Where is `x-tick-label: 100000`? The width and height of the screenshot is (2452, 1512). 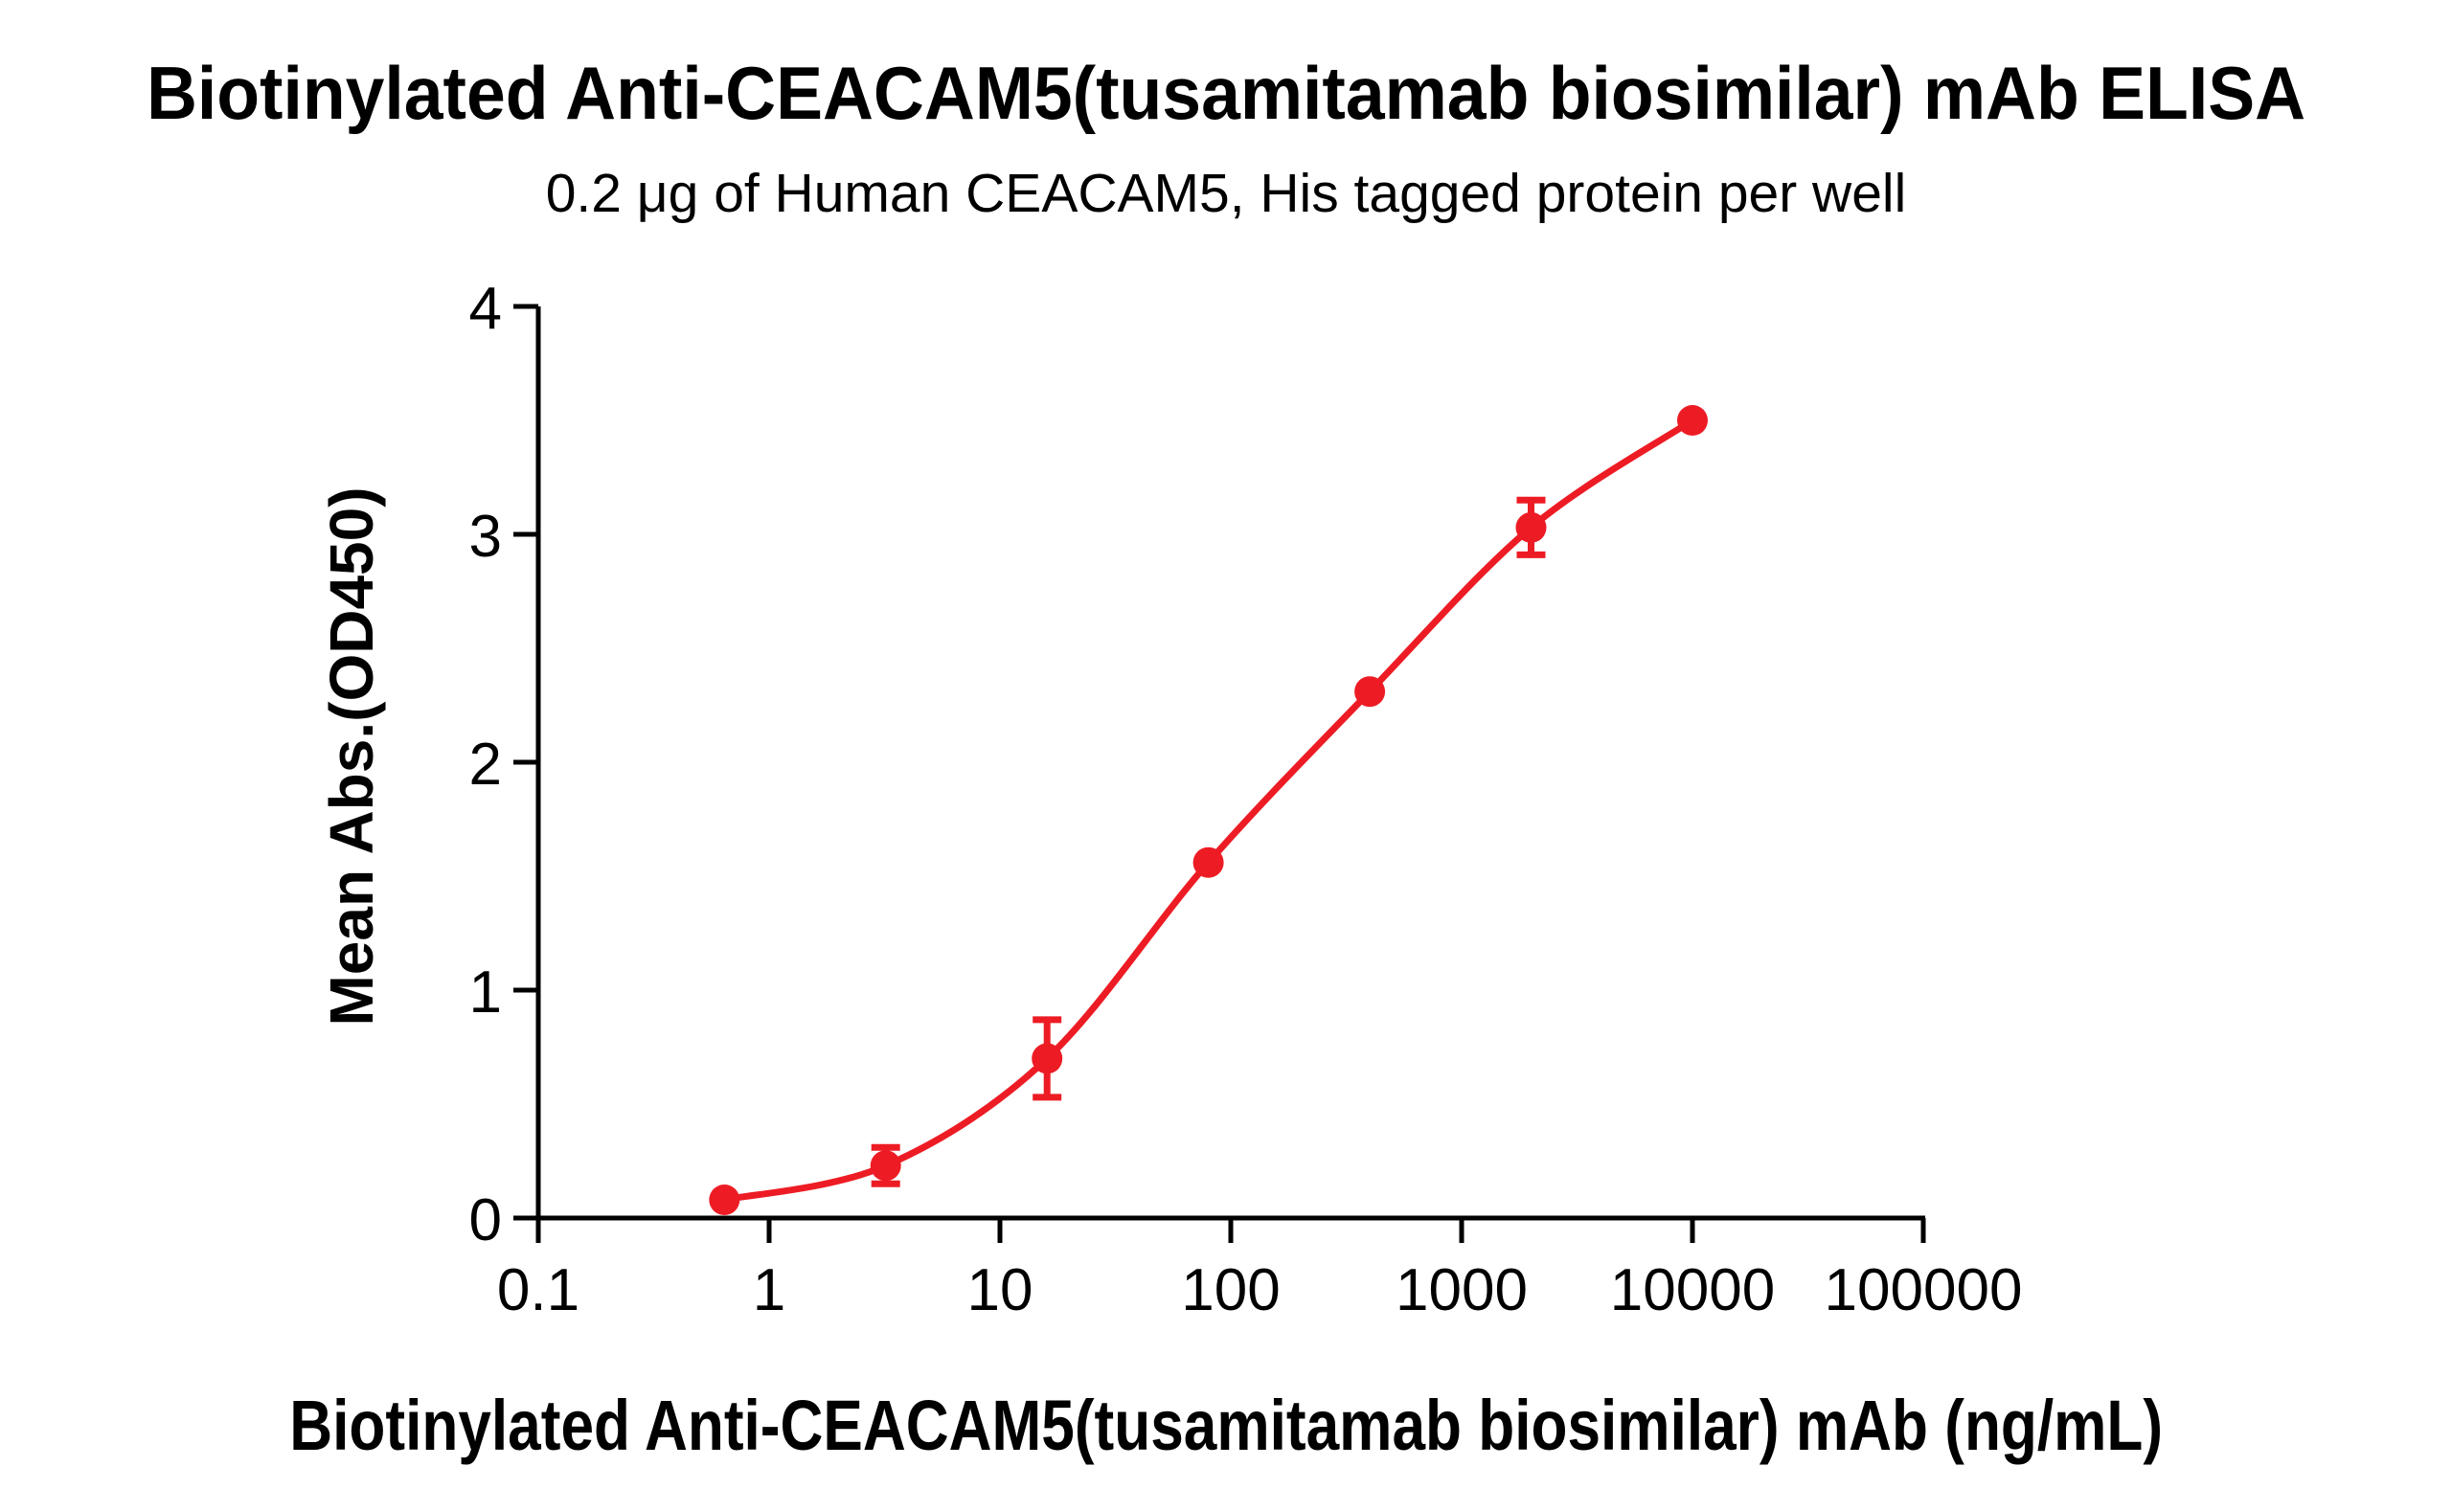 x-tick-label: 100000 is located at coordinates (1924, 1290).